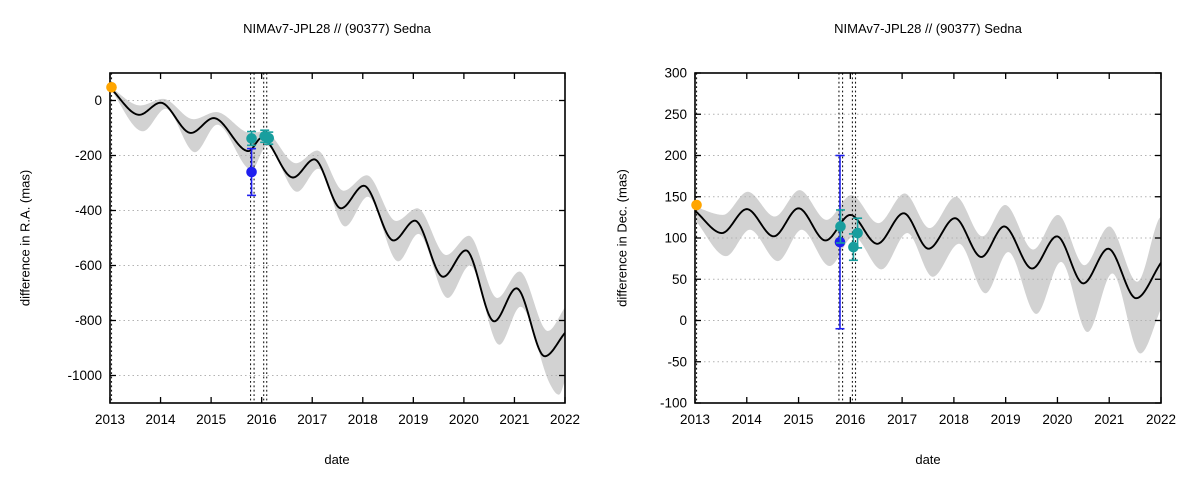  What do you see at coordinates (251, 172) in the screenshot?
I see `blue-observation-point` at bounding box center [251, 172].